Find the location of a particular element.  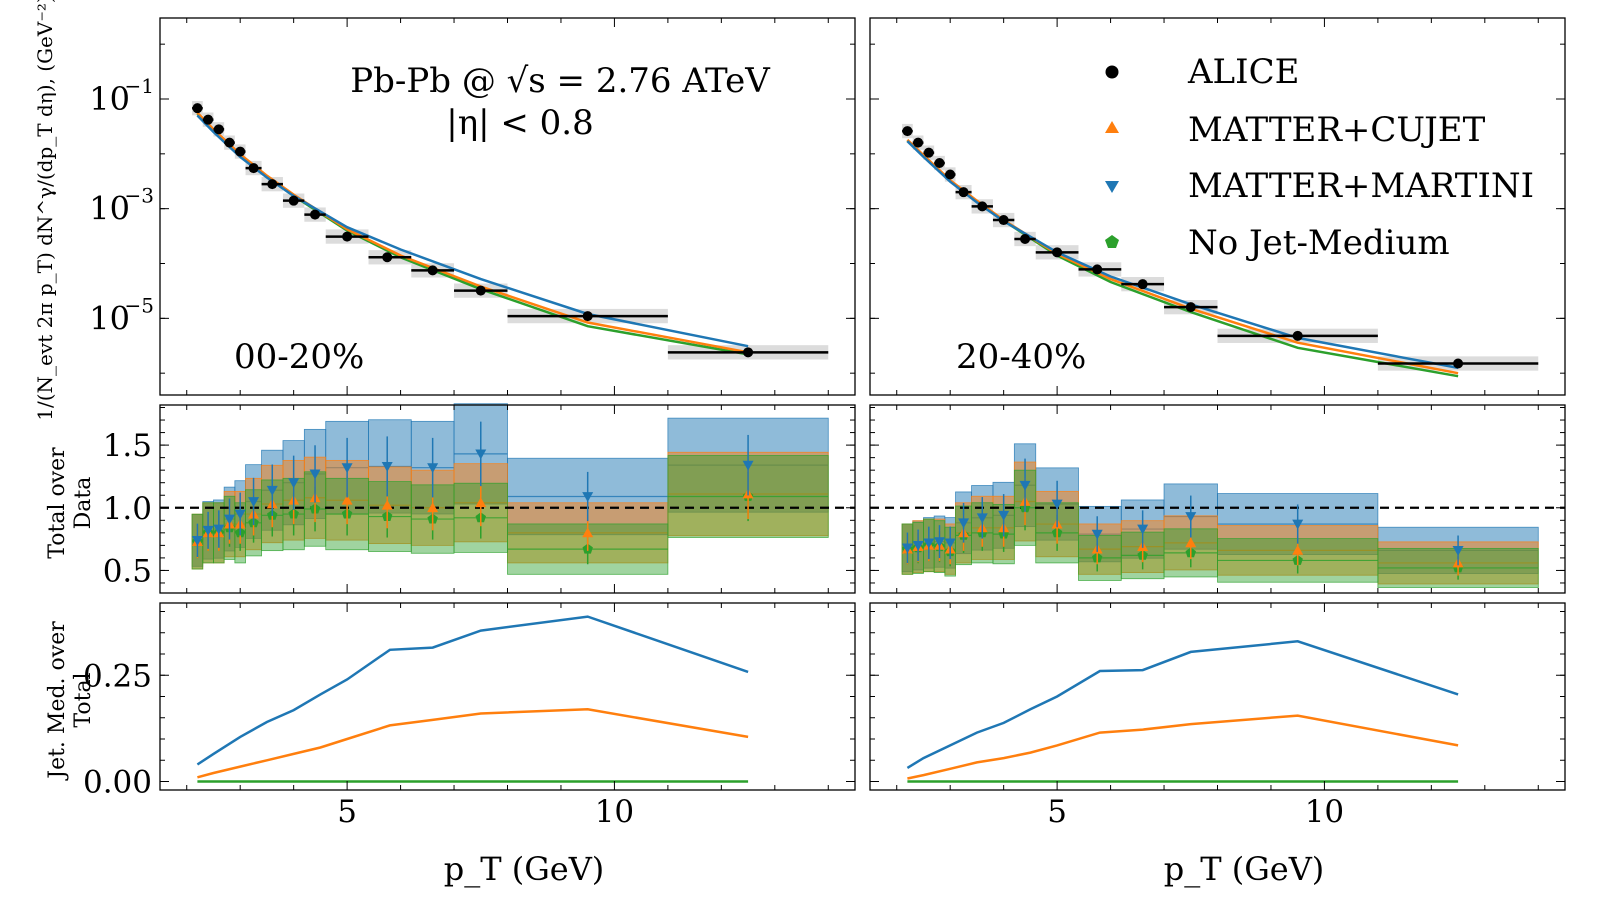

y-tick-label: 0.25 is located at coordinates (117, 676).